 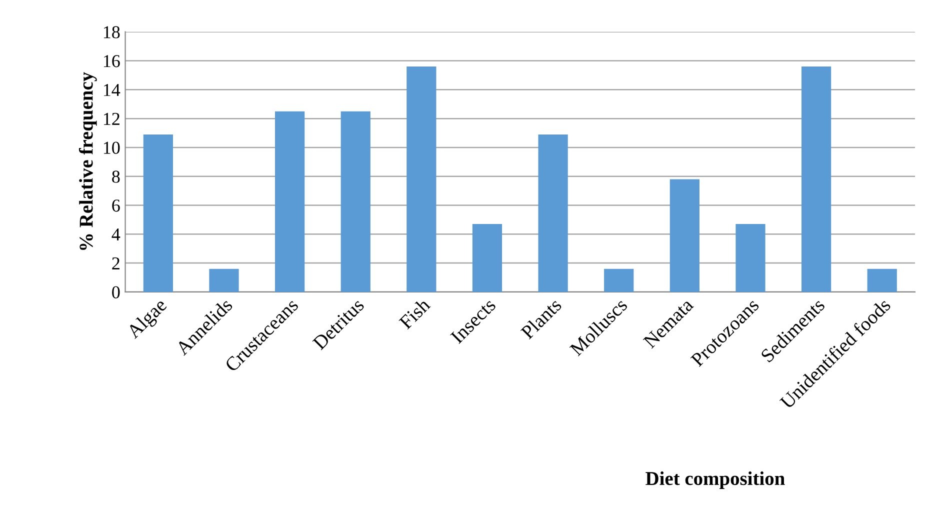 What do you see at coordinates (112, 118) in the screenshot?
I see `y-tick-label: 12` at bounding box center [112, 118].